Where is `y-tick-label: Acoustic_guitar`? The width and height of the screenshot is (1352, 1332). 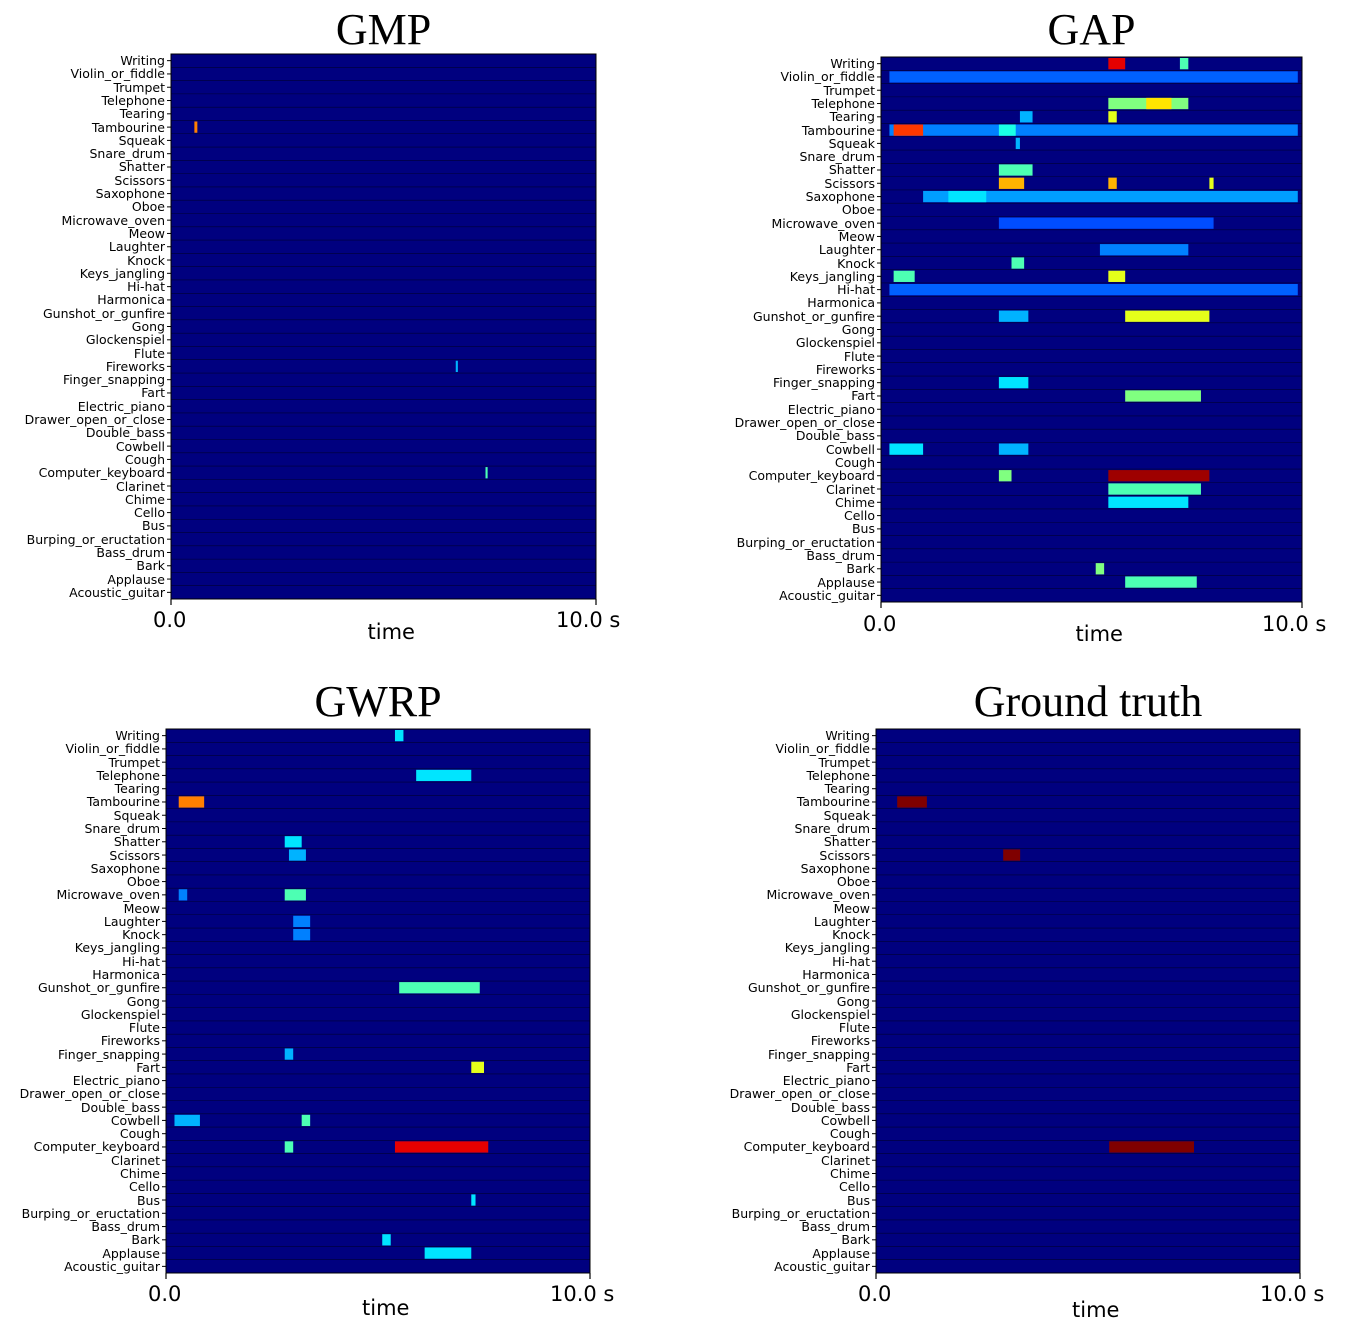
y-tick-label: Acoustic_guitar is located at coordinates (822, 1266).